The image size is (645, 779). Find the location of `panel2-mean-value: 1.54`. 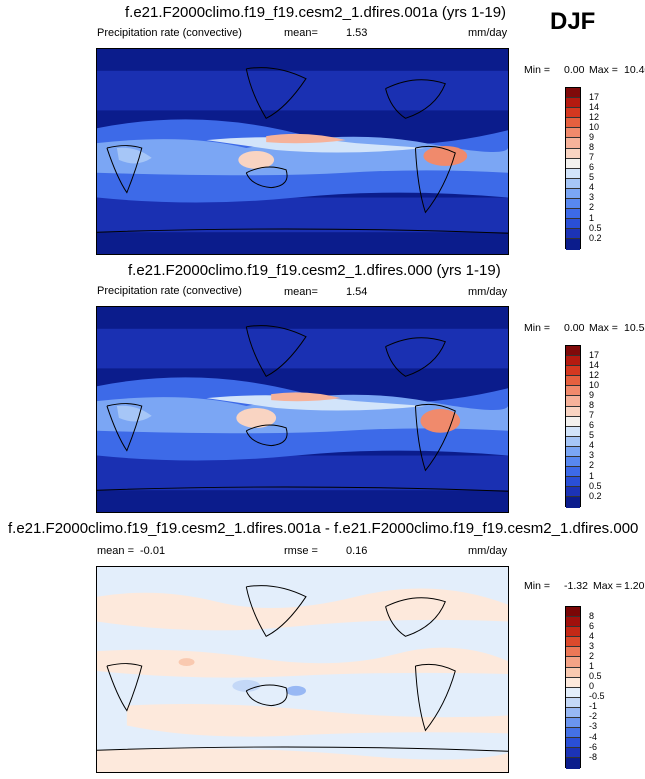

panel2-mean-value: 1.54 is located at coordinates (357, 292).